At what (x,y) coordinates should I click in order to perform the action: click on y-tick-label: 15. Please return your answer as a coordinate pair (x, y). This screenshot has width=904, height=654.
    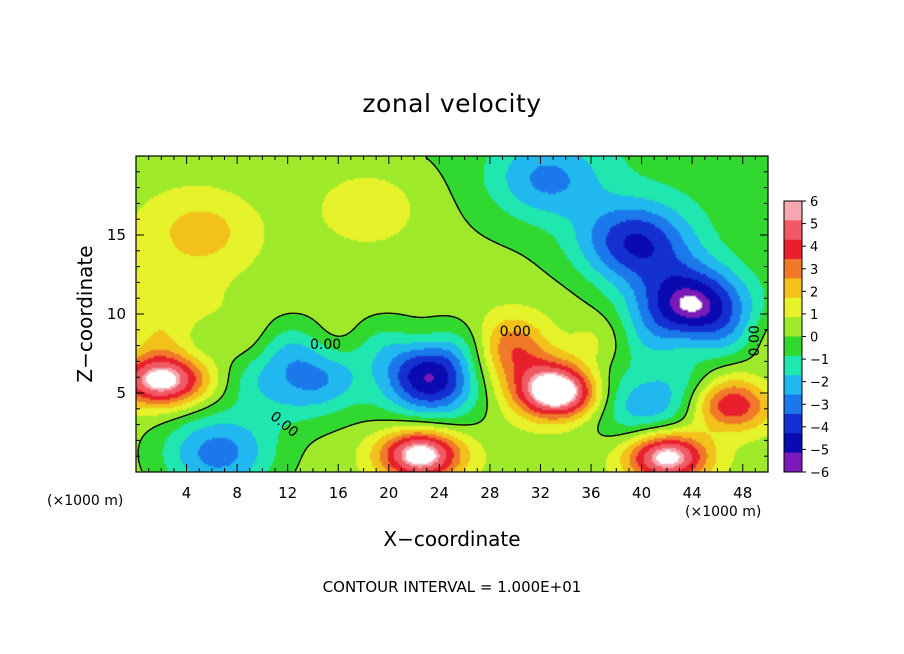
    Looking at the image, I should click on (116, 235).